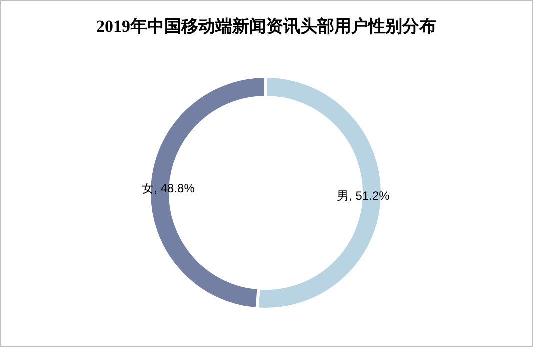 This screenshot has width=533, height=347. What do you see at coordinates (363, 195) in the screenshot?
I see `slice-label: 男, 51.2%` at bounding box center [363, 195].